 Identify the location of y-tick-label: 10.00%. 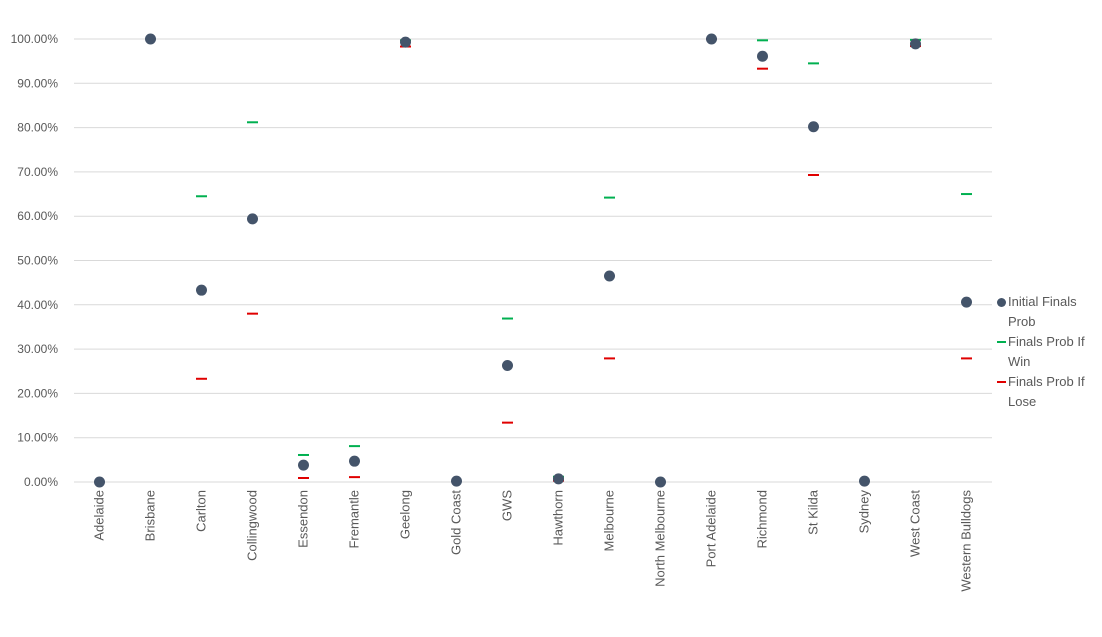
(37, 438).